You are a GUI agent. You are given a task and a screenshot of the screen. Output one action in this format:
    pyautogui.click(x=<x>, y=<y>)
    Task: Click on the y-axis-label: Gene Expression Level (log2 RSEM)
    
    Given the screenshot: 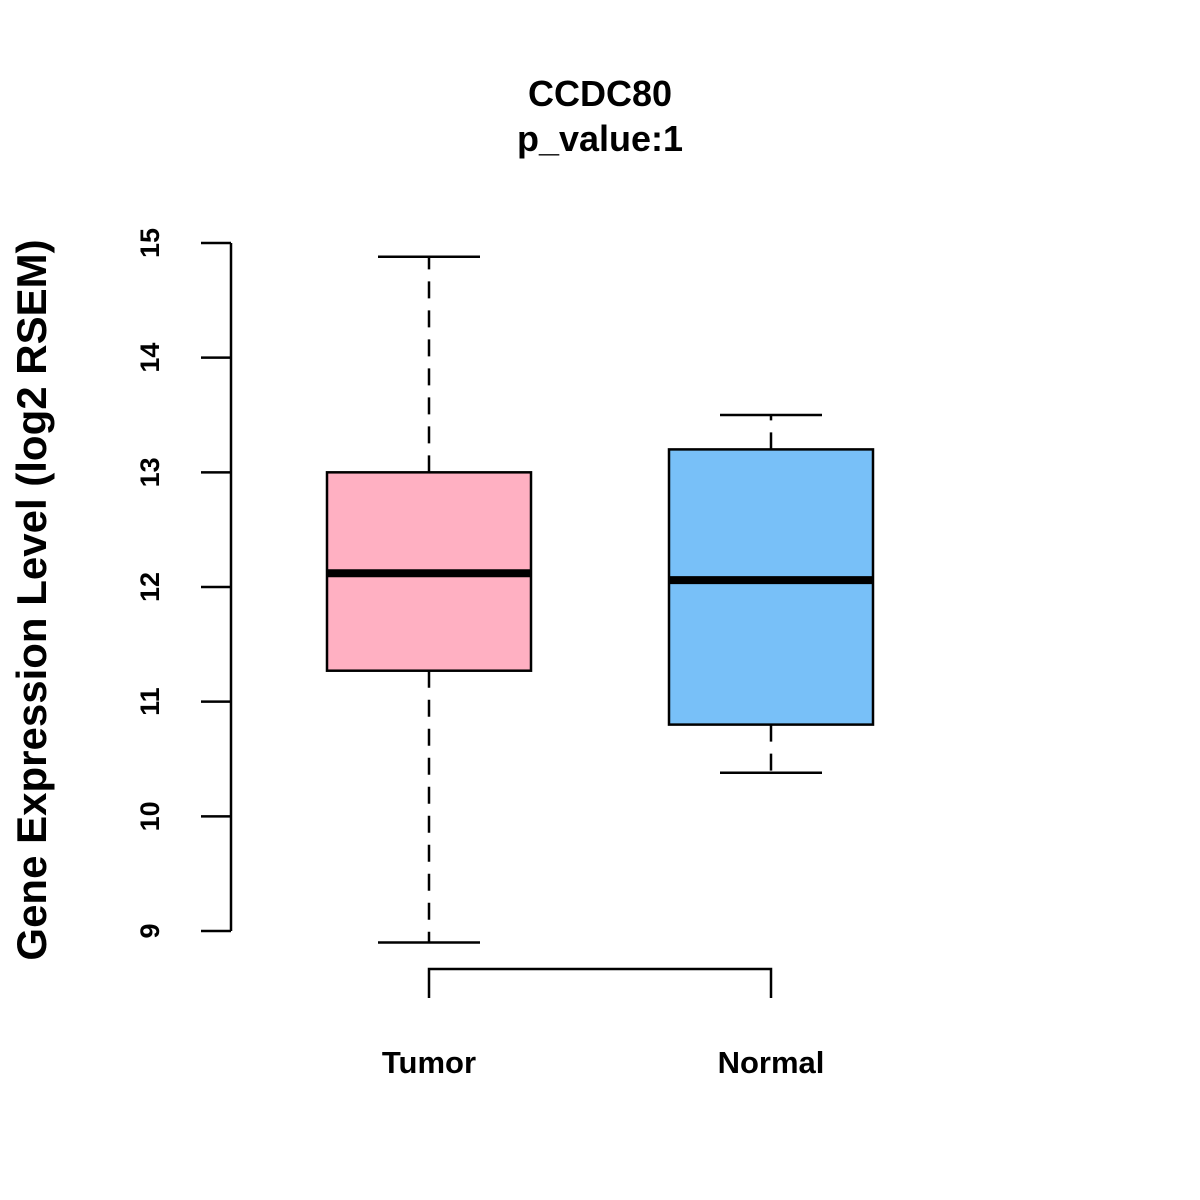 What is the action you would take?
    pyautogui.click(x=31, y=599)
    